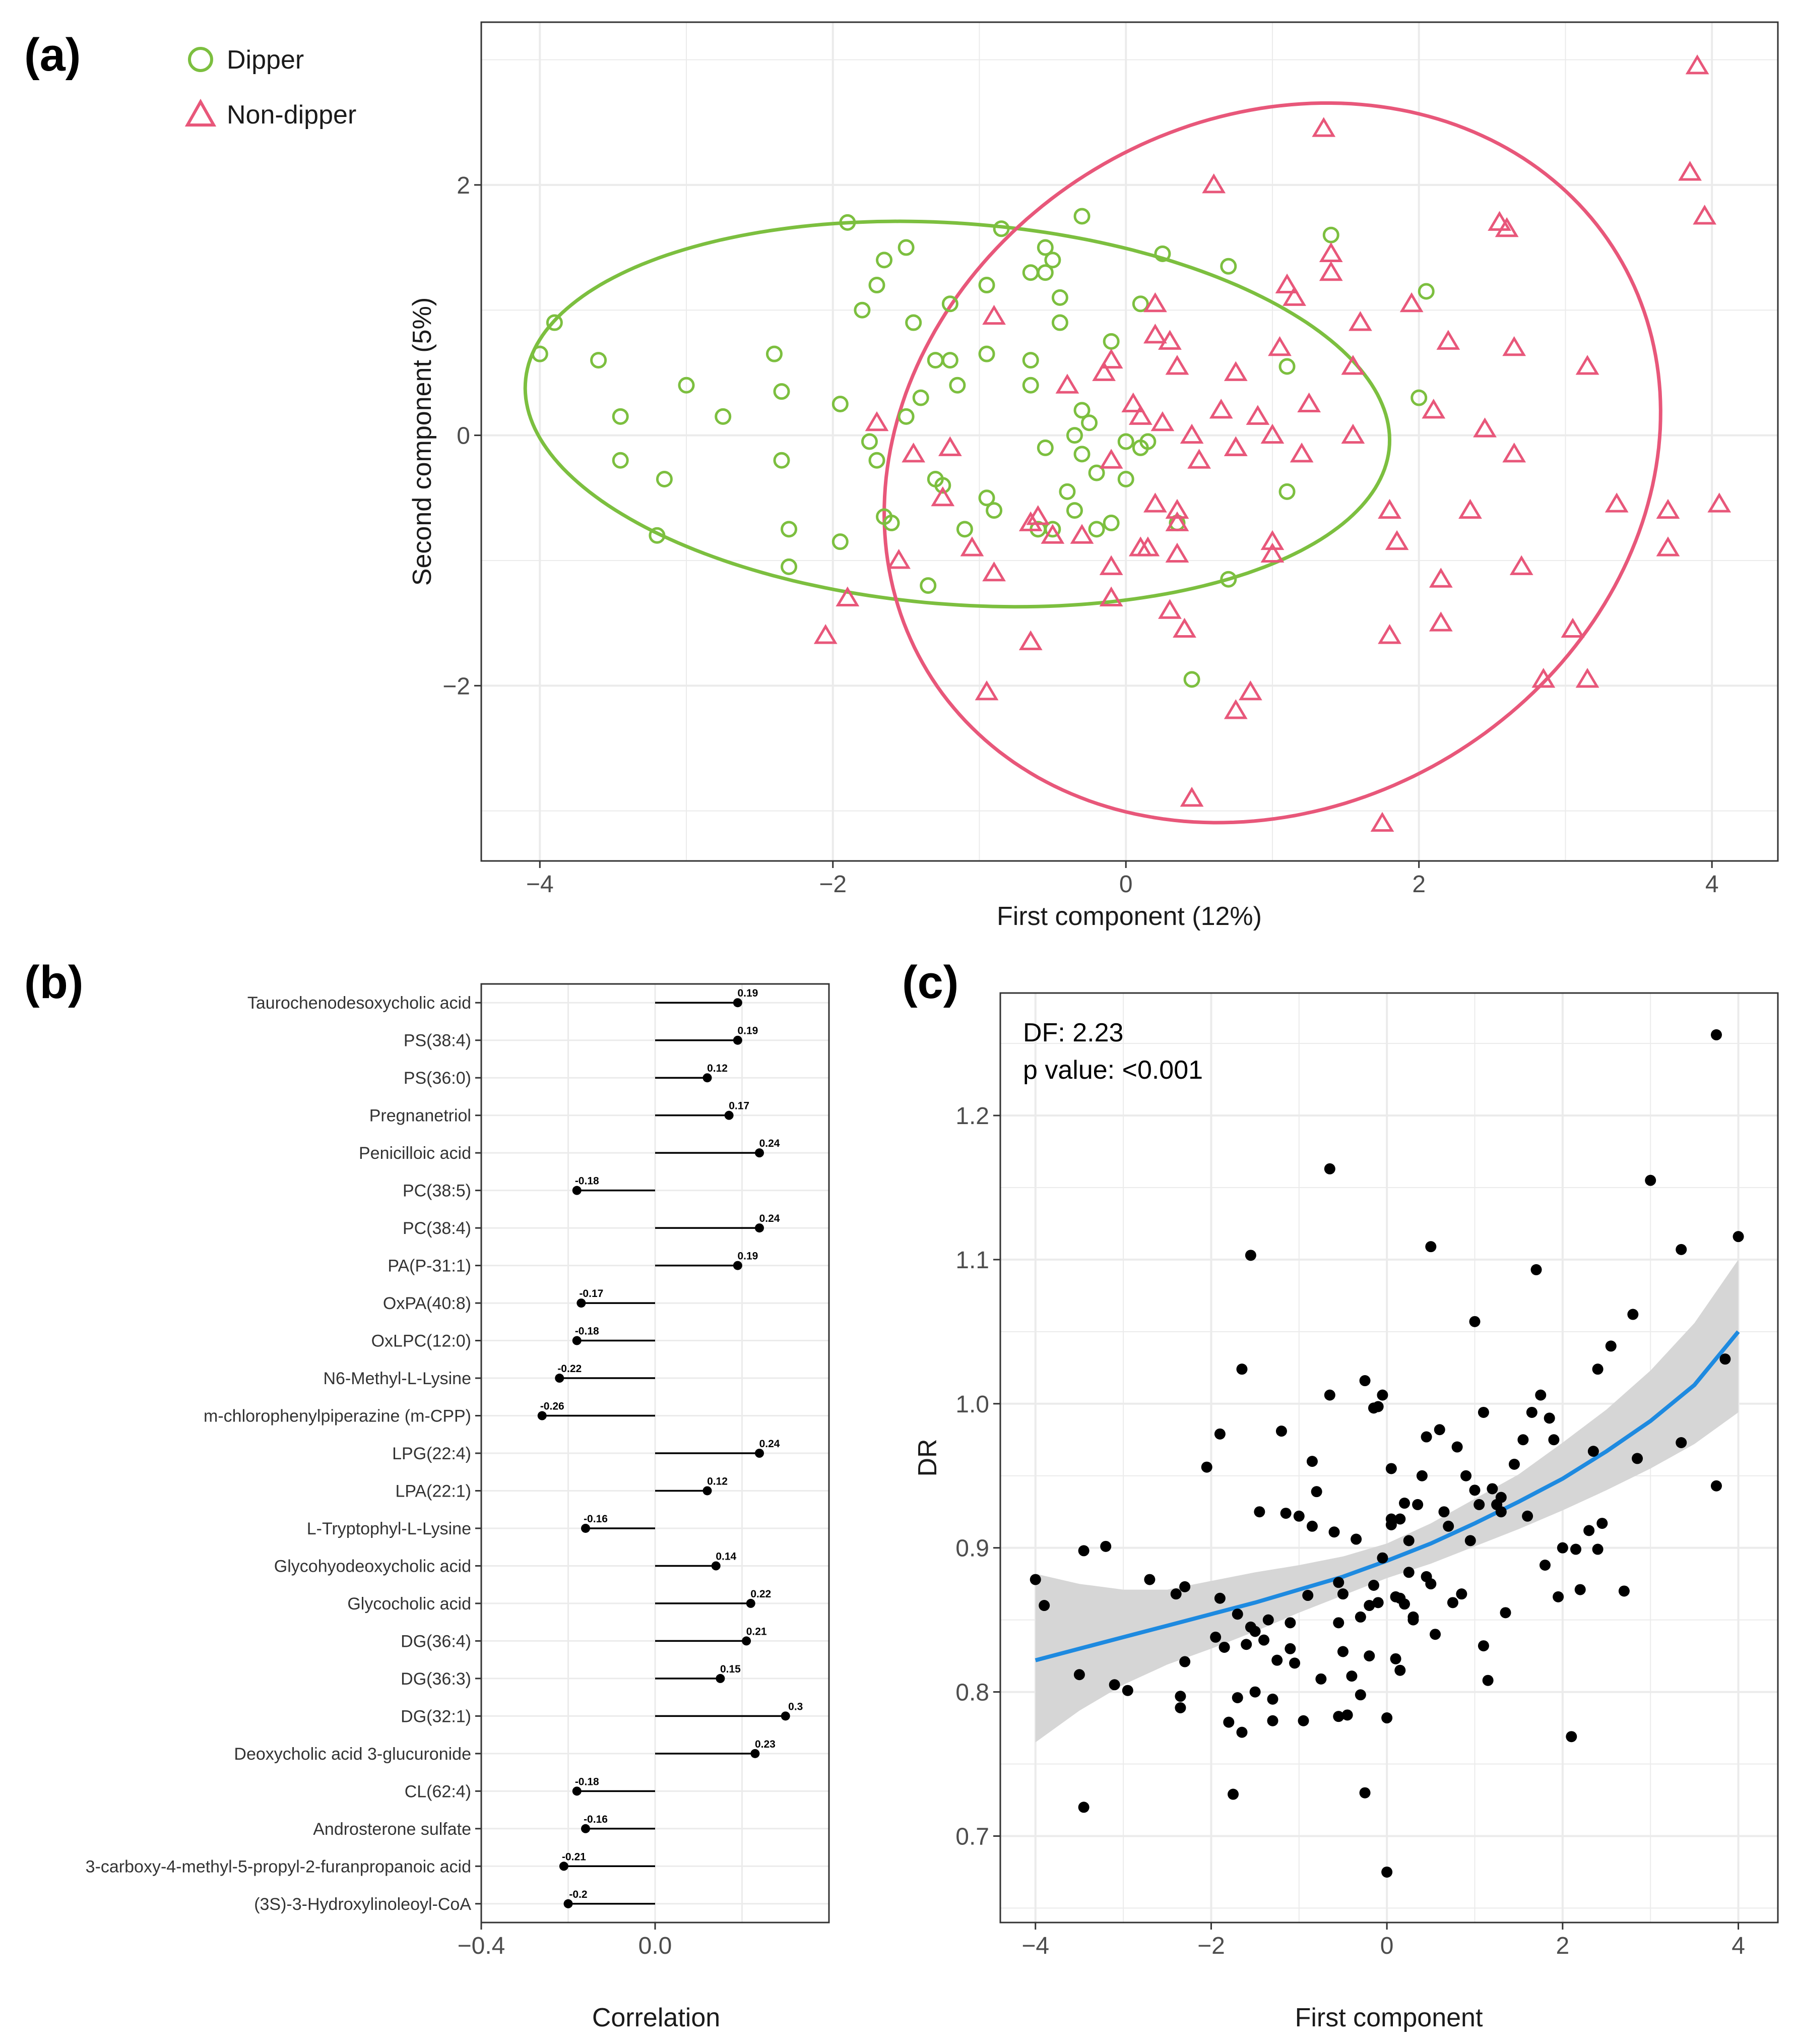 The height and width of the screenshot is (2044, 1794). I want to click on category-label: Taurochenodesoxycholic acid, so click(359, 1003).